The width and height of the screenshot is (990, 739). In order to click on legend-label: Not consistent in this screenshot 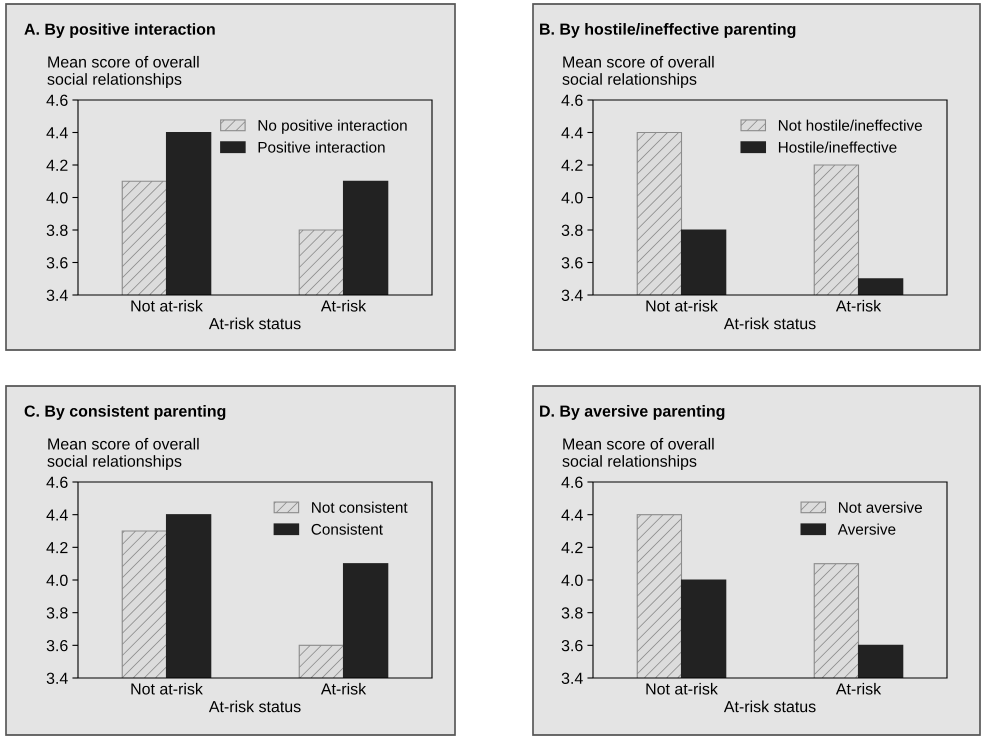, I will do `click(360, 507)`.